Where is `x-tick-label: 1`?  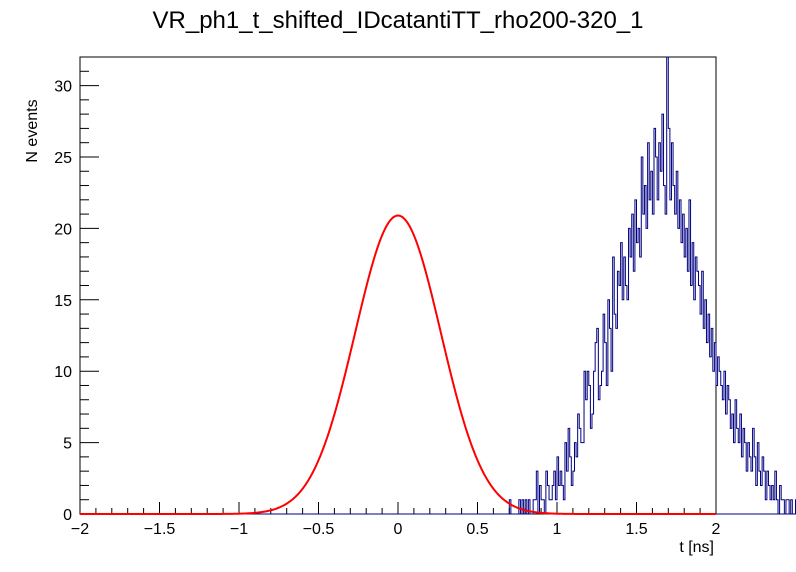 x-tick-label: 1 is located at coordinates (557, 529).